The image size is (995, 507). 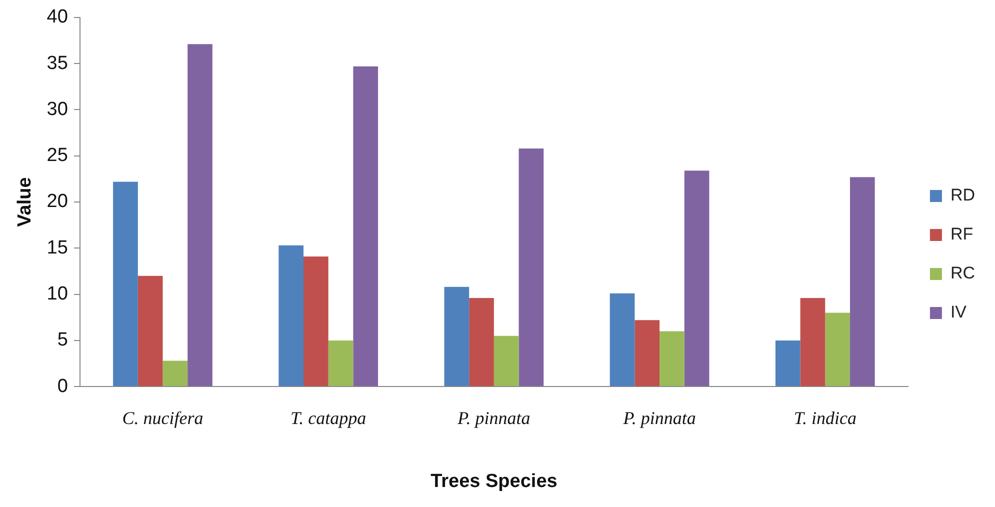 I want to click on y-axis-title: Value, so click(x=25, y=202).